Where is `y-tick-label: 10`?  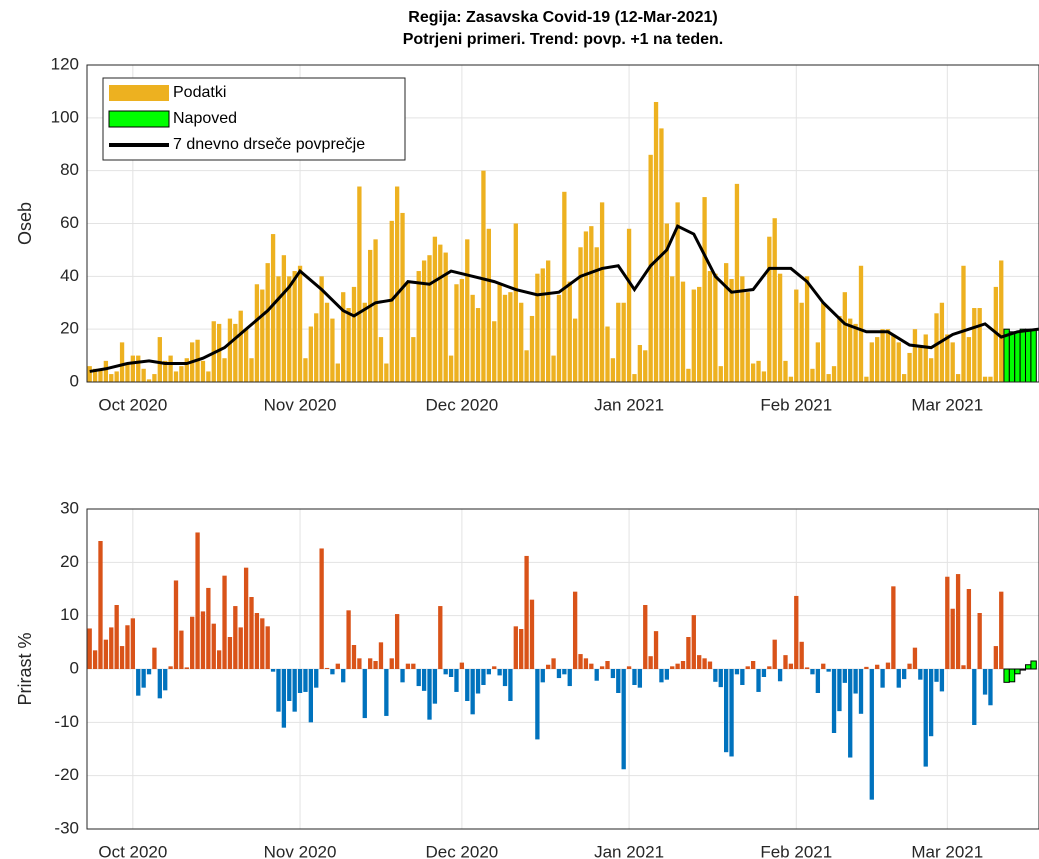 y-tick-label: 10 is located at coordinates (69, 614).